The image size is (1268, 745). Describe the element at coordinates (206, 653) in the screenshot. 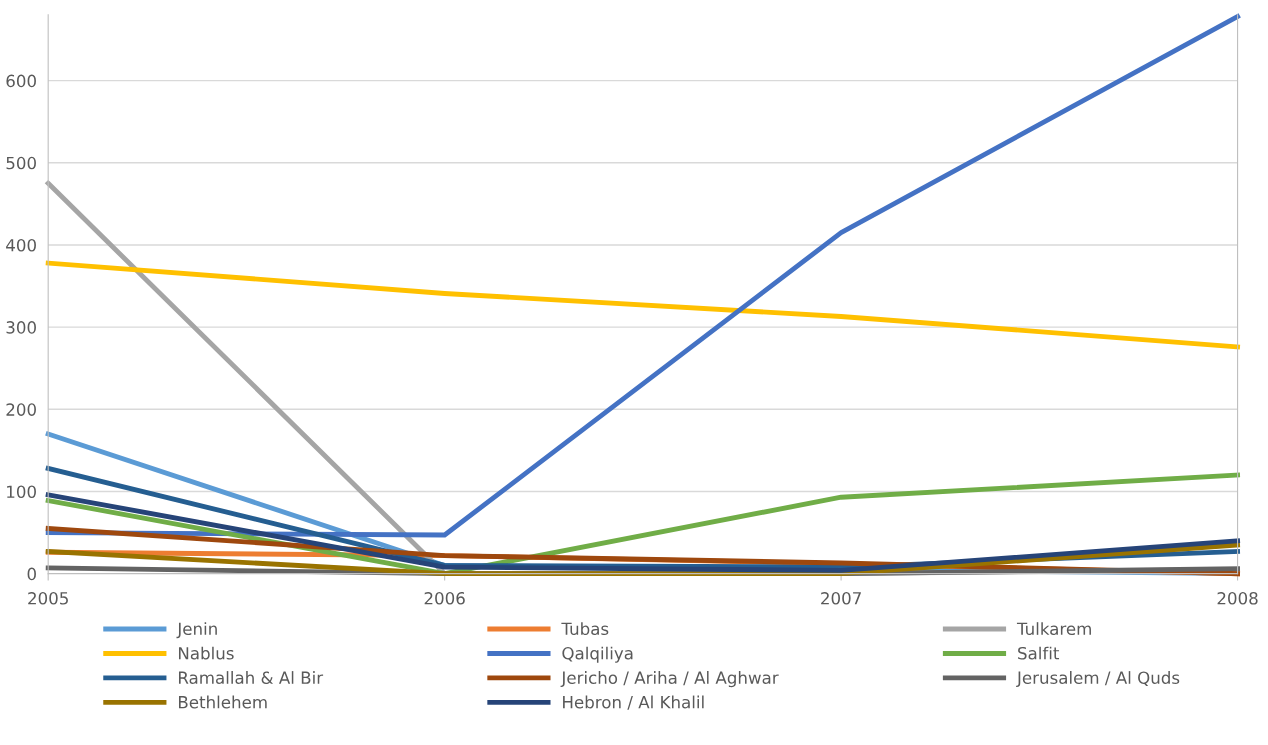

I see `legend-label: Nablus` at that location.